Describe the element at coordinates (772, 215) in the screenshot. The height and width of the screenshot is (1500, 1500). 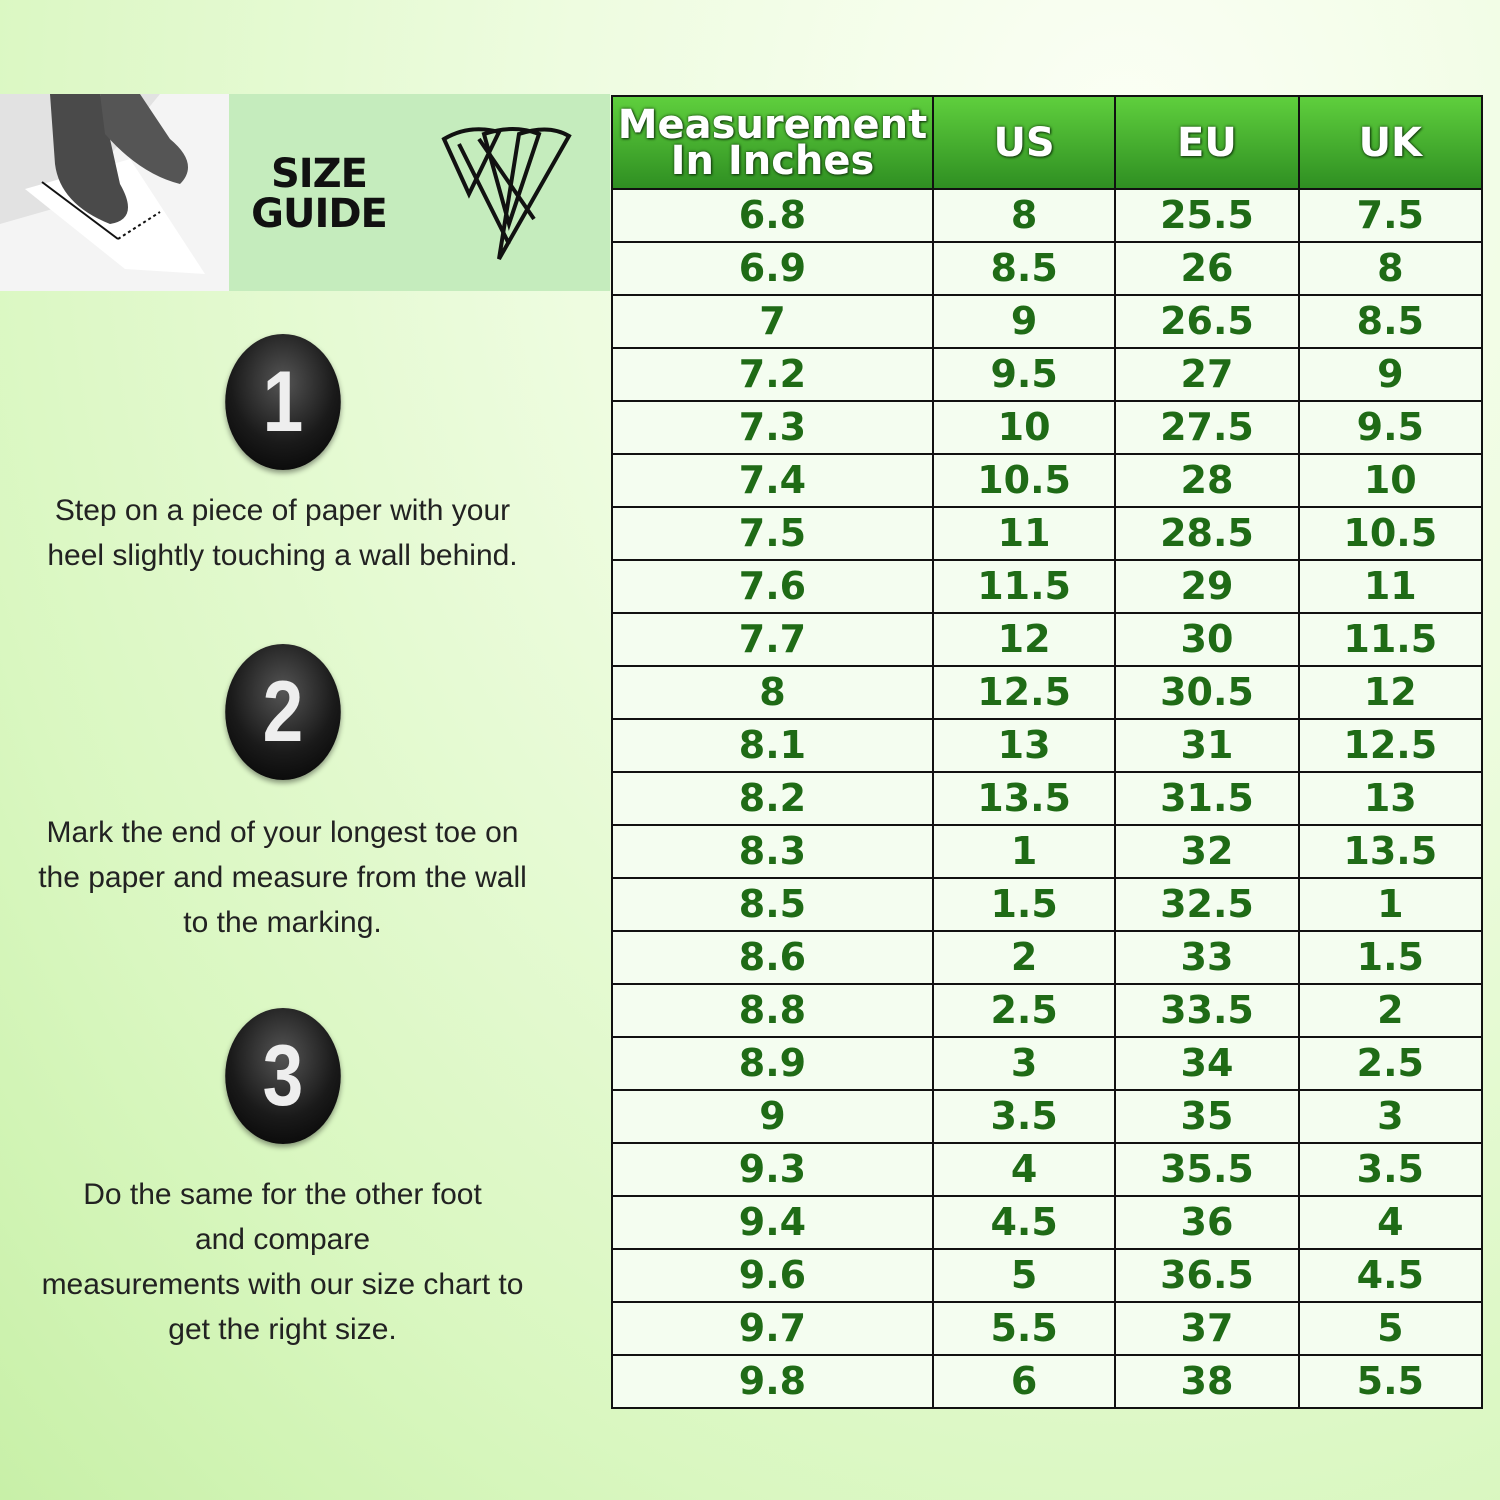
I see `cell-inches: 6.8` at that location.